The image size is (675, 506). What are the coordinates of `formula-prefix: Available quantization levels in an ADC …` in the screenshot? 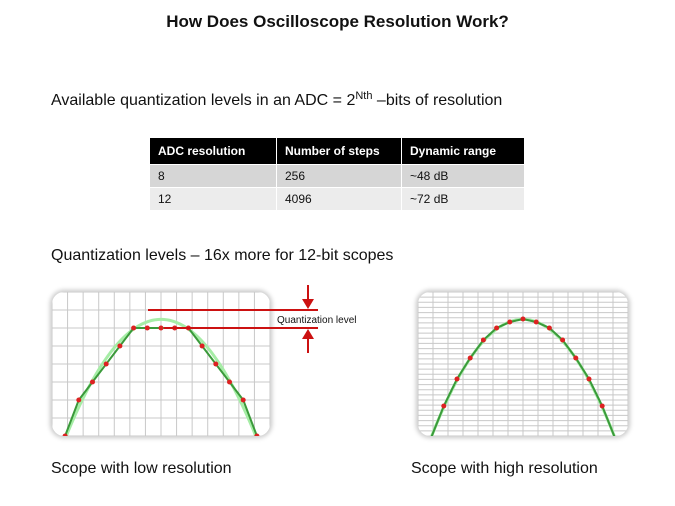 It's located at (203, 100).